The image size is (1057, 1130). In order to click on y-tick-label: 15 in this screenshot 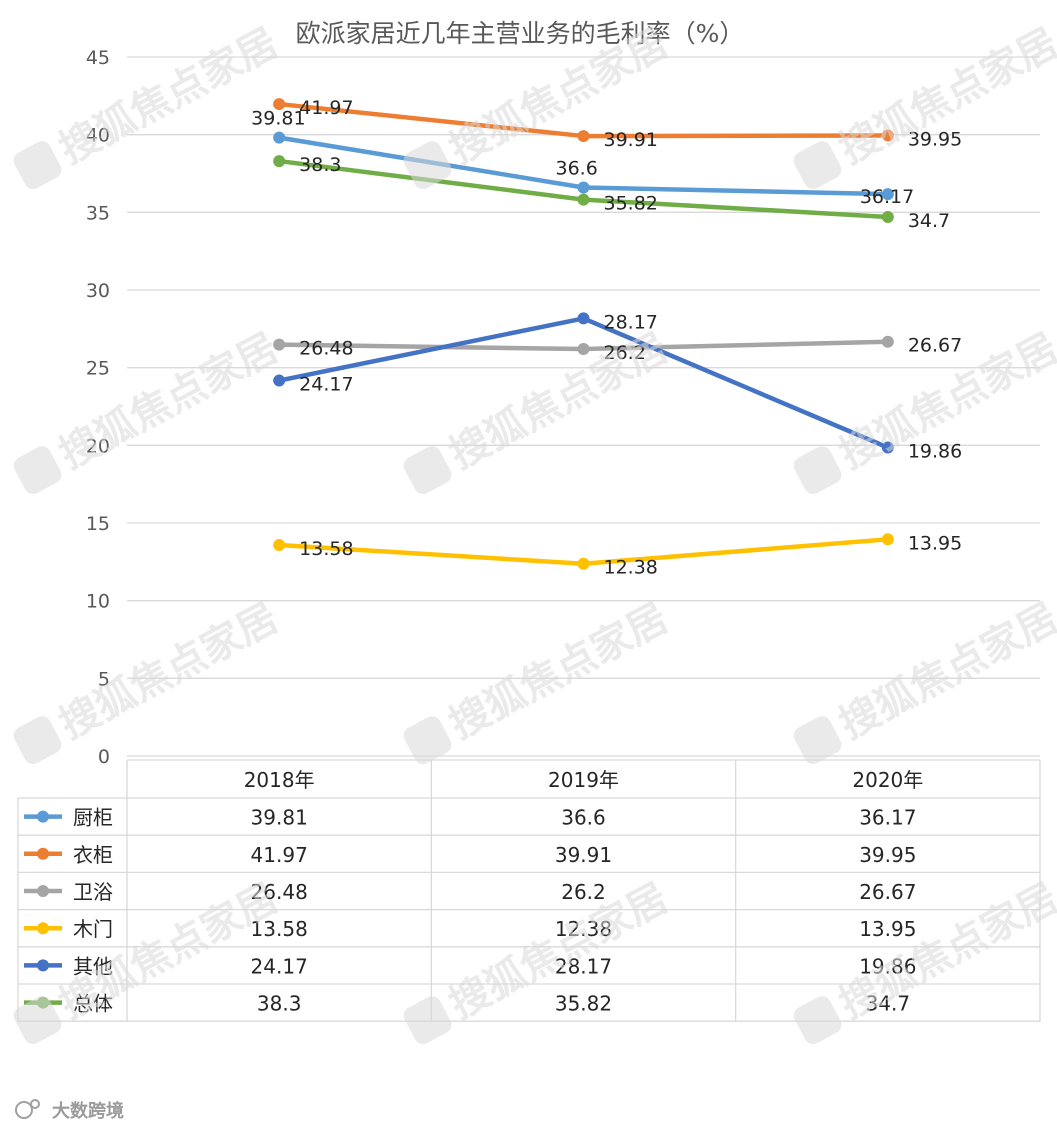, I will do `click(98, 524)`.